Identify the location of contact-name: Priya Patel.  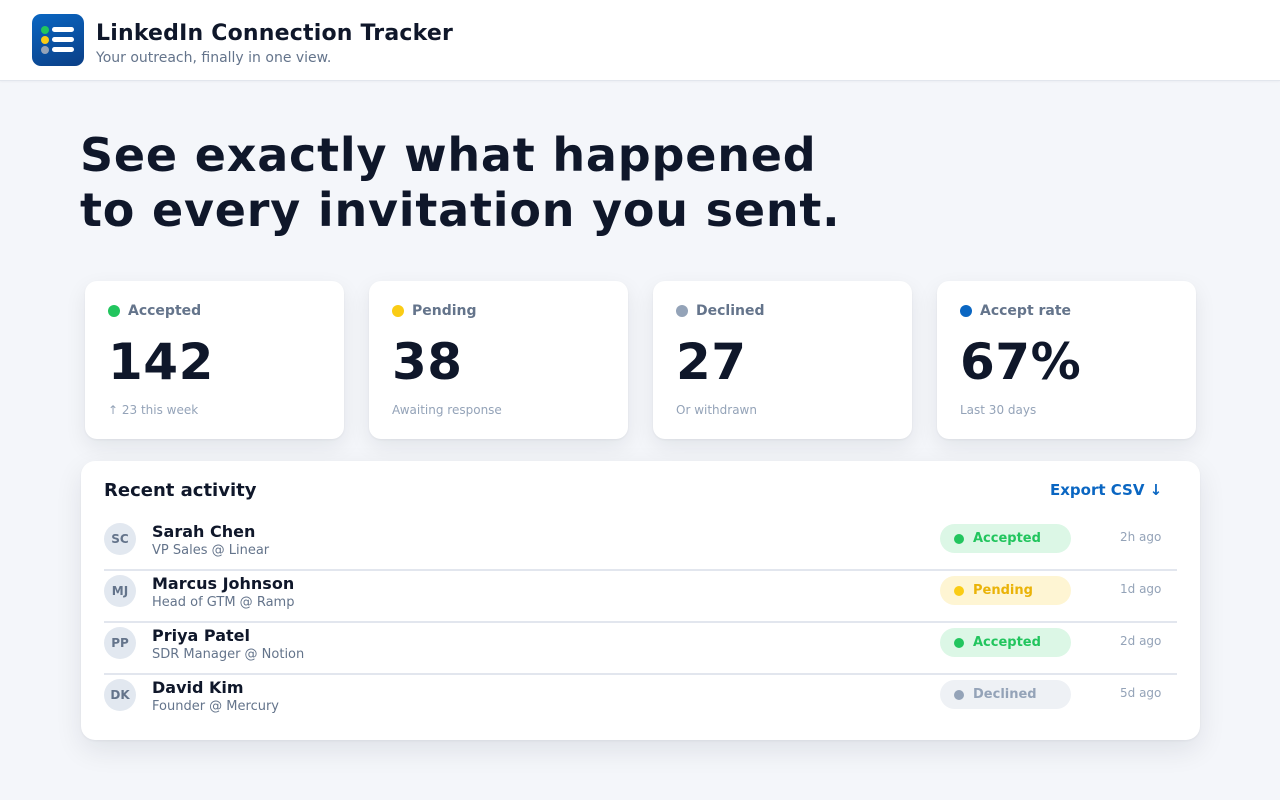
(201, 635).